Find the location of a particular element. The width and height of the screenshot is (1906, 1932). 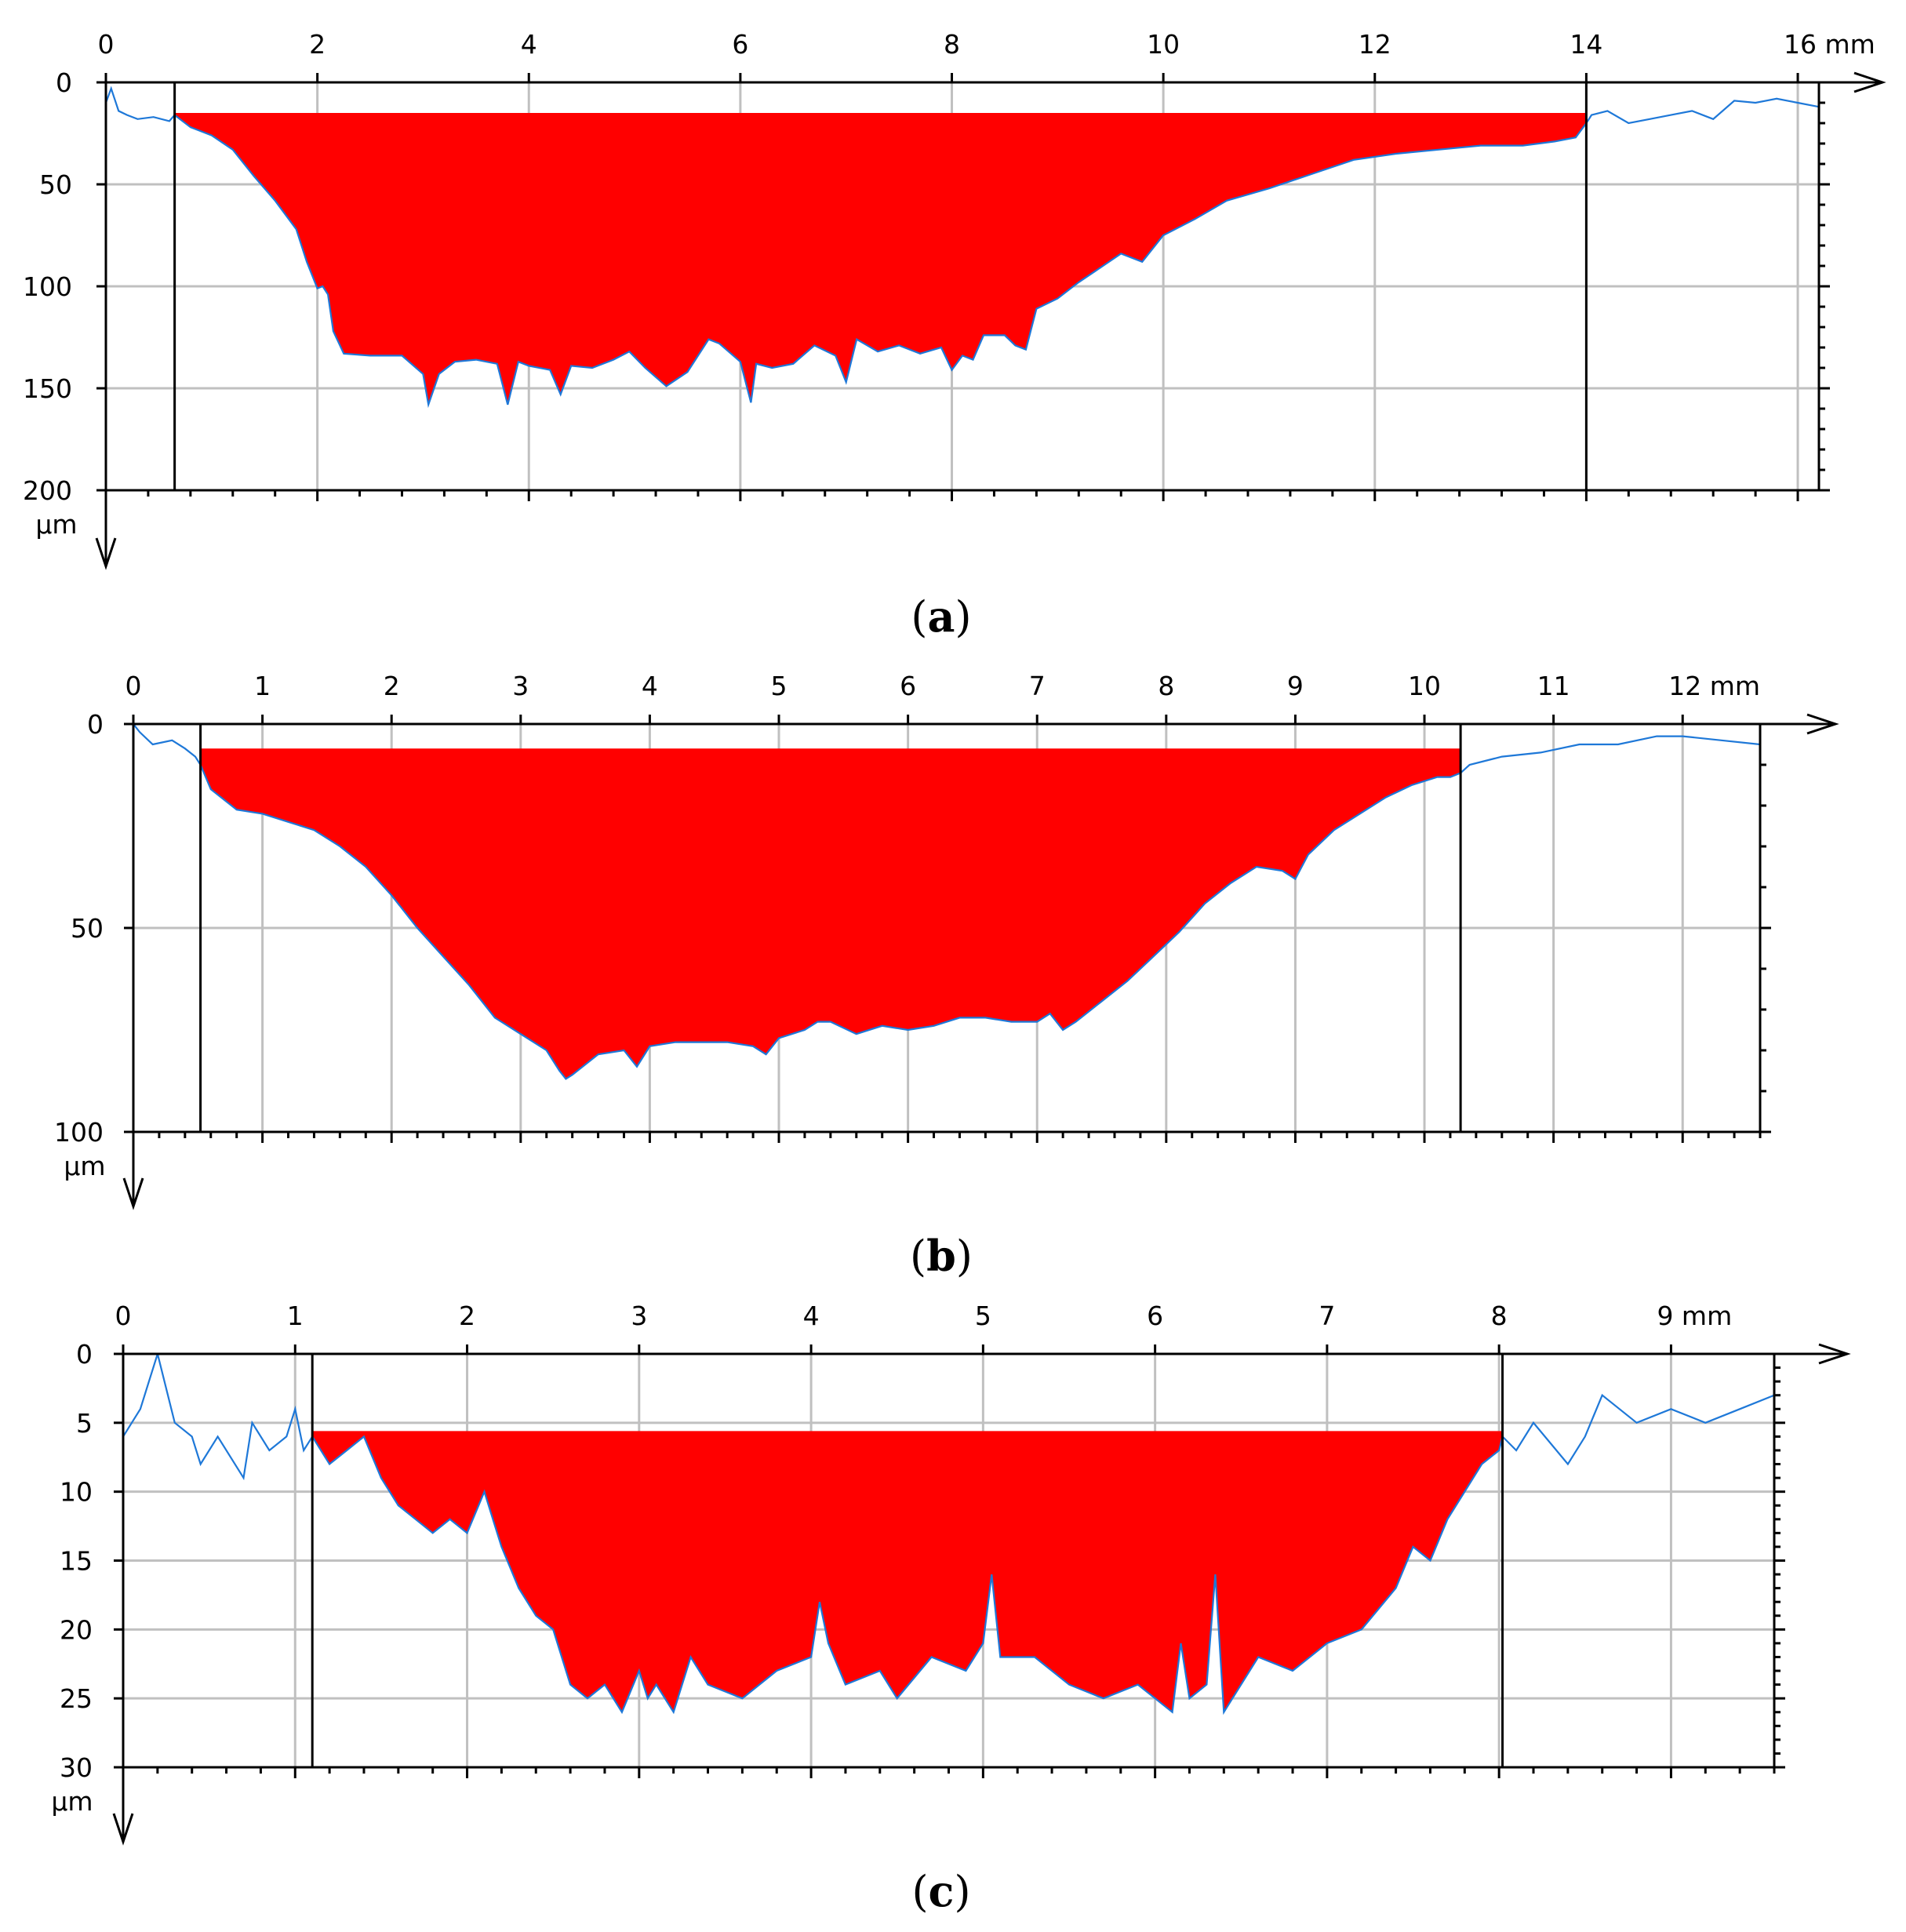

x-tick-label: 9 mm is located at coordinates (1694, 1316).